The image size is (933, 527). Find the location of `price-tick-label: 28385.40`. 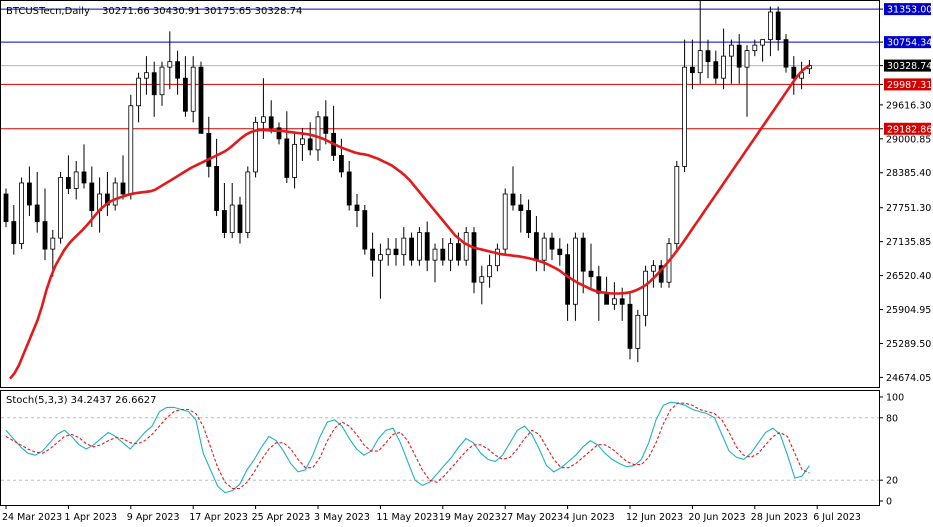

price-tick-label: 28385.40 is located at coordinates (908, 173).